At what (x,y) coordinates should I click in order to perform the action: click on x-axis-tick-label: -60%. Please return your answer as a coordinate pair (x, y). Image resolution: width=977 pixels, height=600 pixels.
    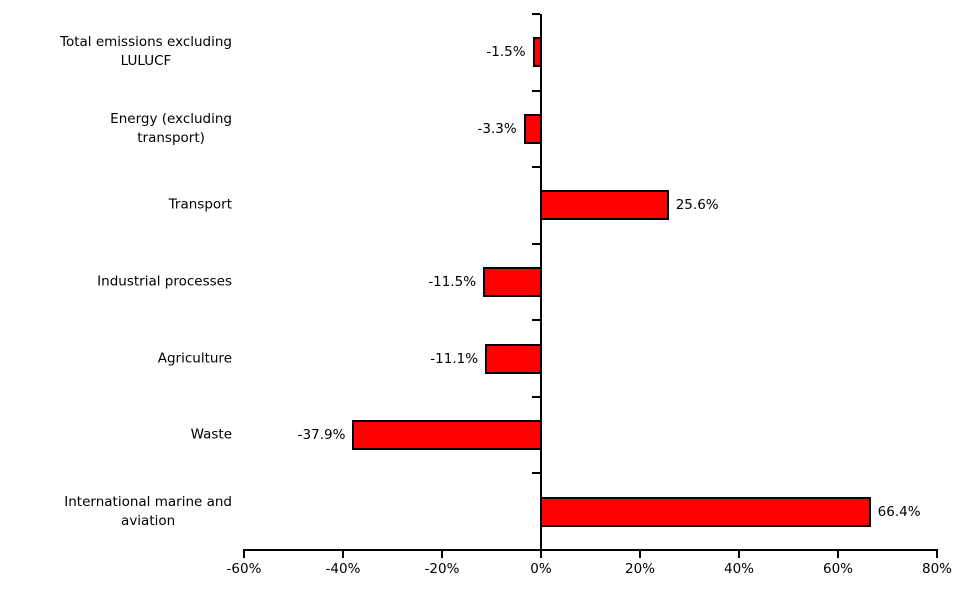
    Looking at the image, I should click on (244, 569).